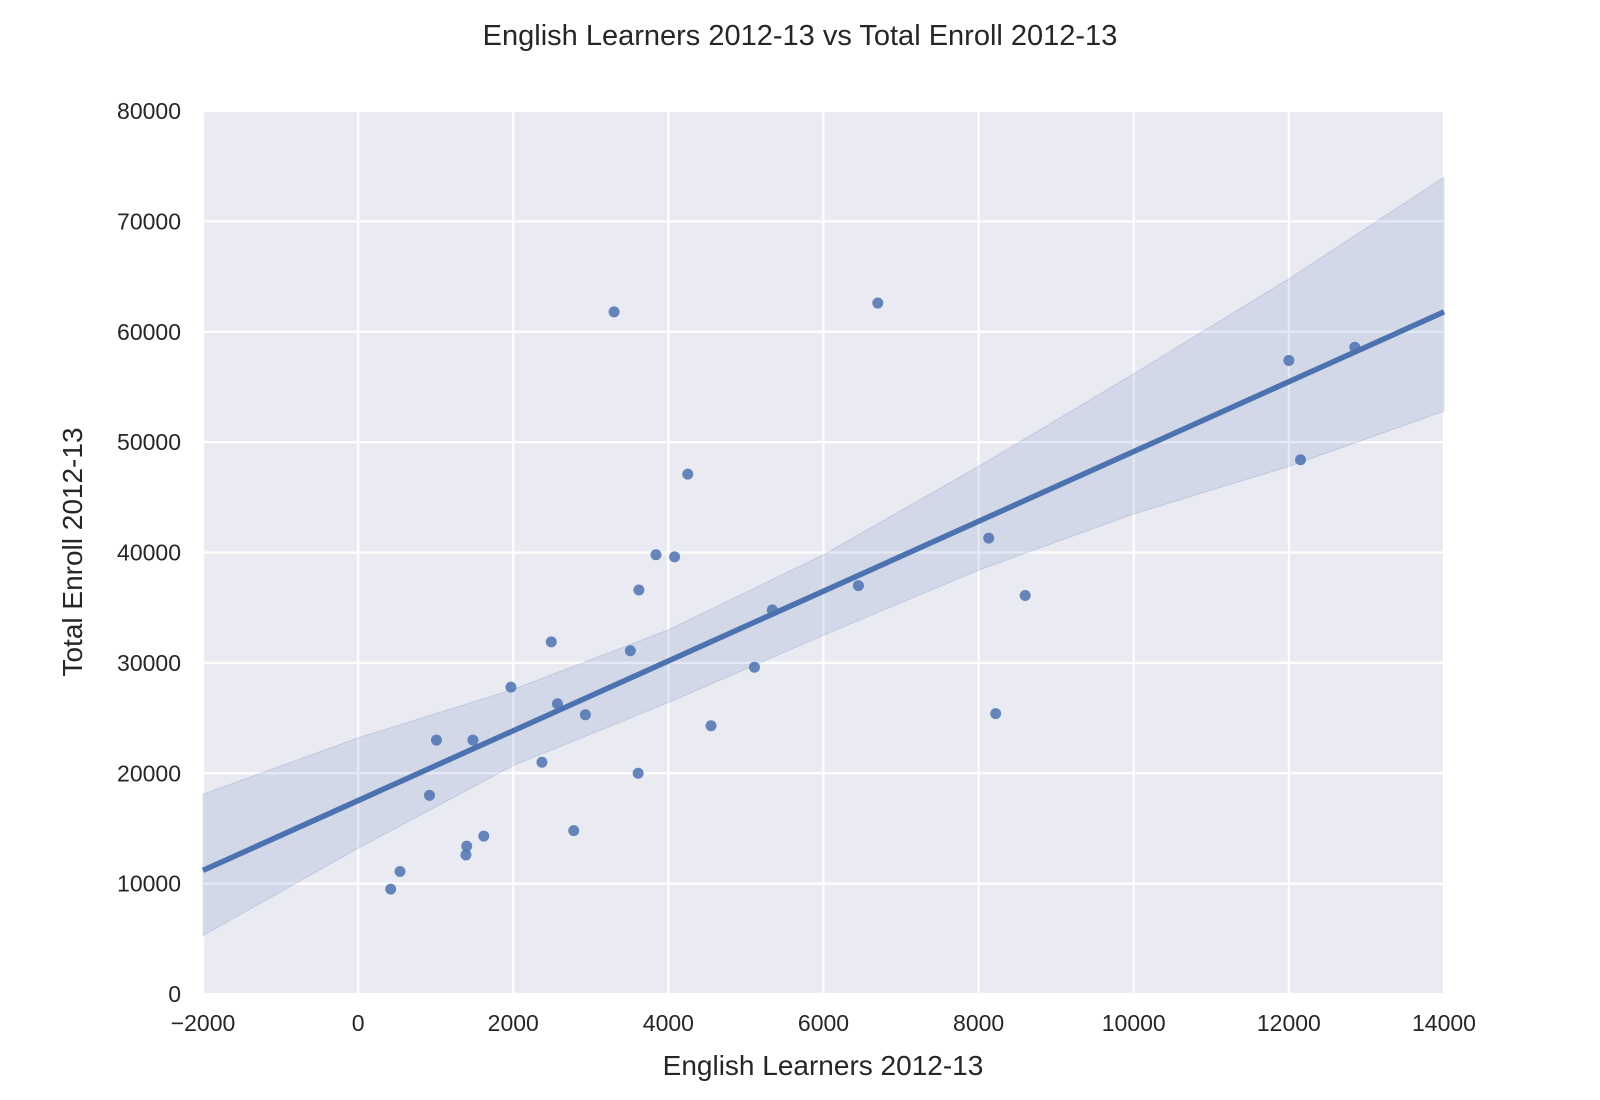  I want to click on x-tick-label-6: 10000, so click(1134, 1023).